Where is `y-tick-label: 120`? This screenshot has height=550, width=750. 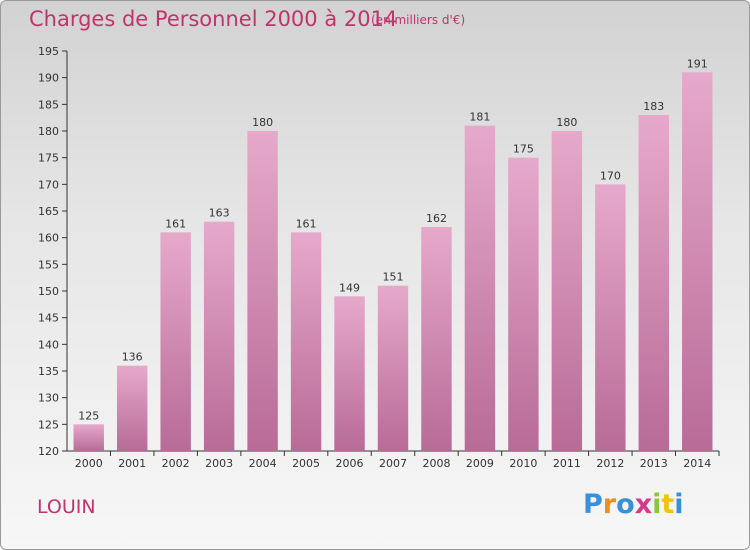
y-tick-label: 120 is located at coordinates (48, 451).